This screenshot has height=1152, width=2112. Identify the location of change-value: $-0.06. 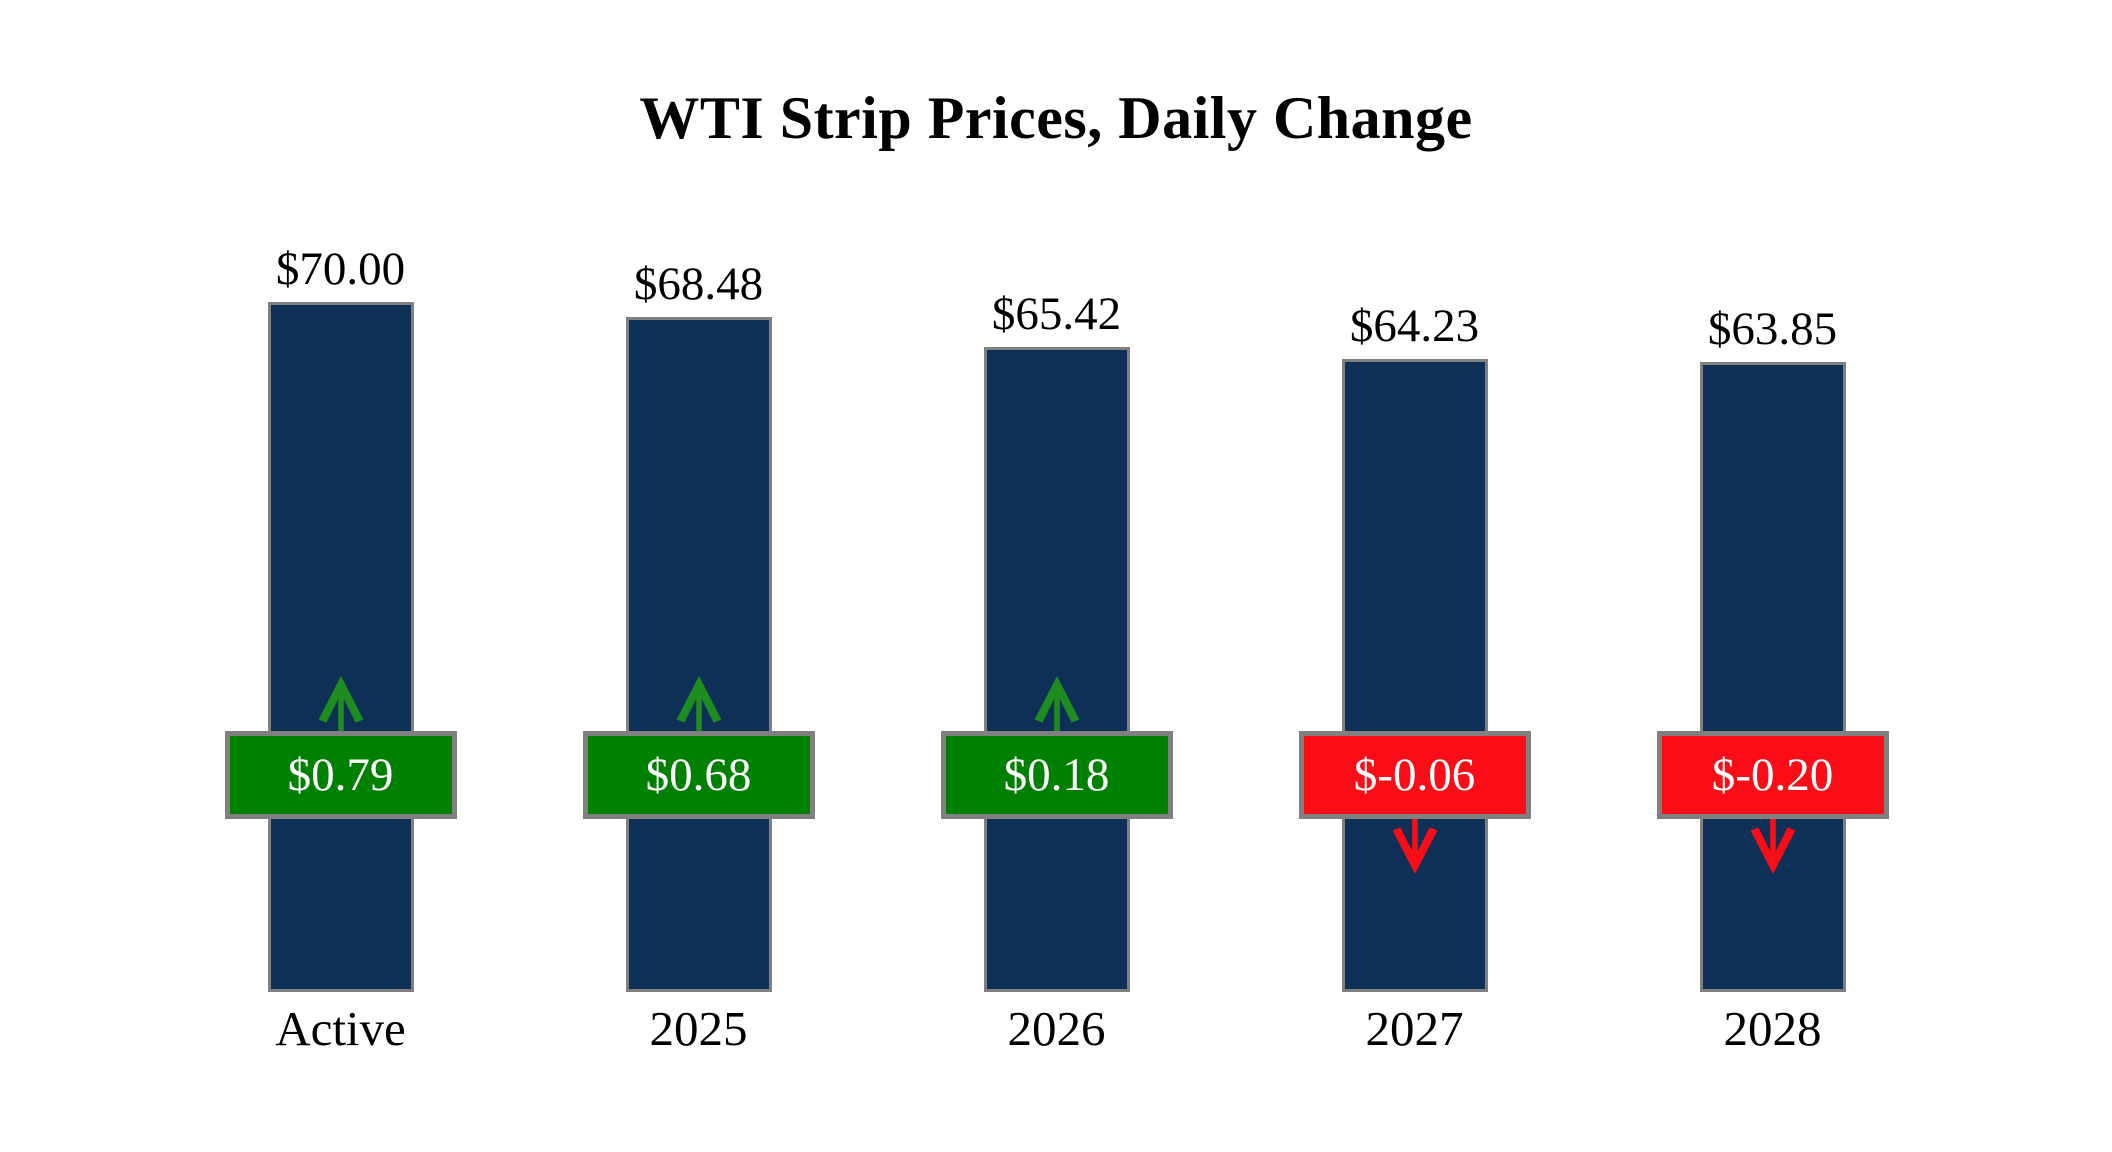
(1414, 774).